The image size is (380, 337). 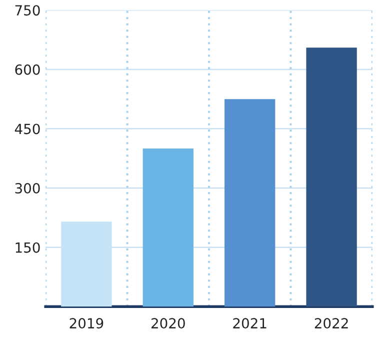 What do you see at coordinates (27, 188) in the screenshot?
I see `y-tick-label: 300` at bounding box center [27, 188].